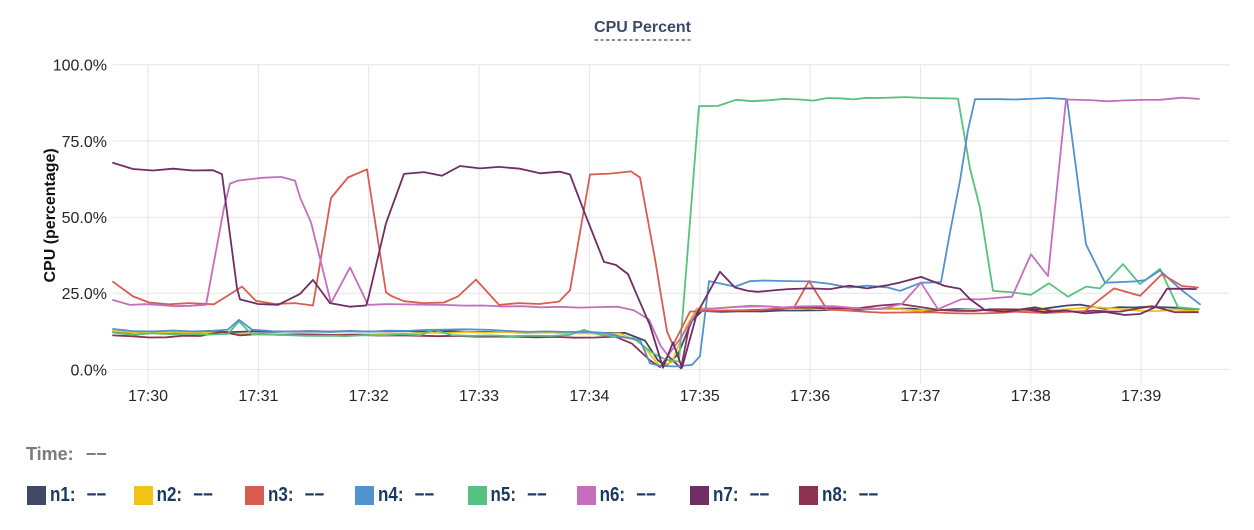 The image size is (1254, 530). Describe the element at coordinates (50, 215) in the screenshot. I see `svg-text: CPU (percentage)` at that location.